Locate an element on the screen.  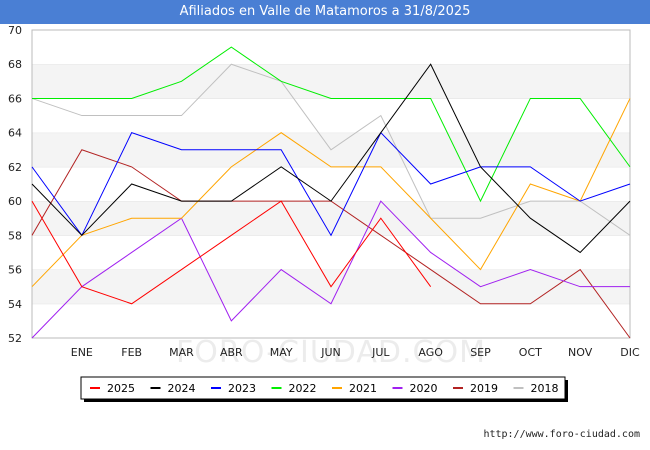
legend-box is located at coordinates (323, 388).